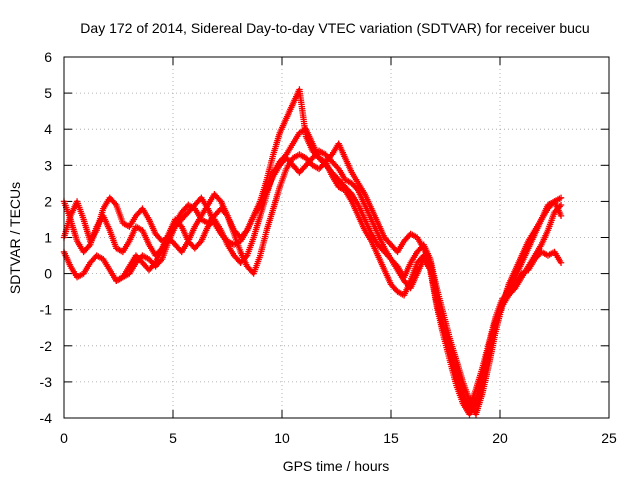  What do you see at coordinates (173, 438) in the screenshot?
I see `x-tick-label: 5` at bounding box center [173, 438].